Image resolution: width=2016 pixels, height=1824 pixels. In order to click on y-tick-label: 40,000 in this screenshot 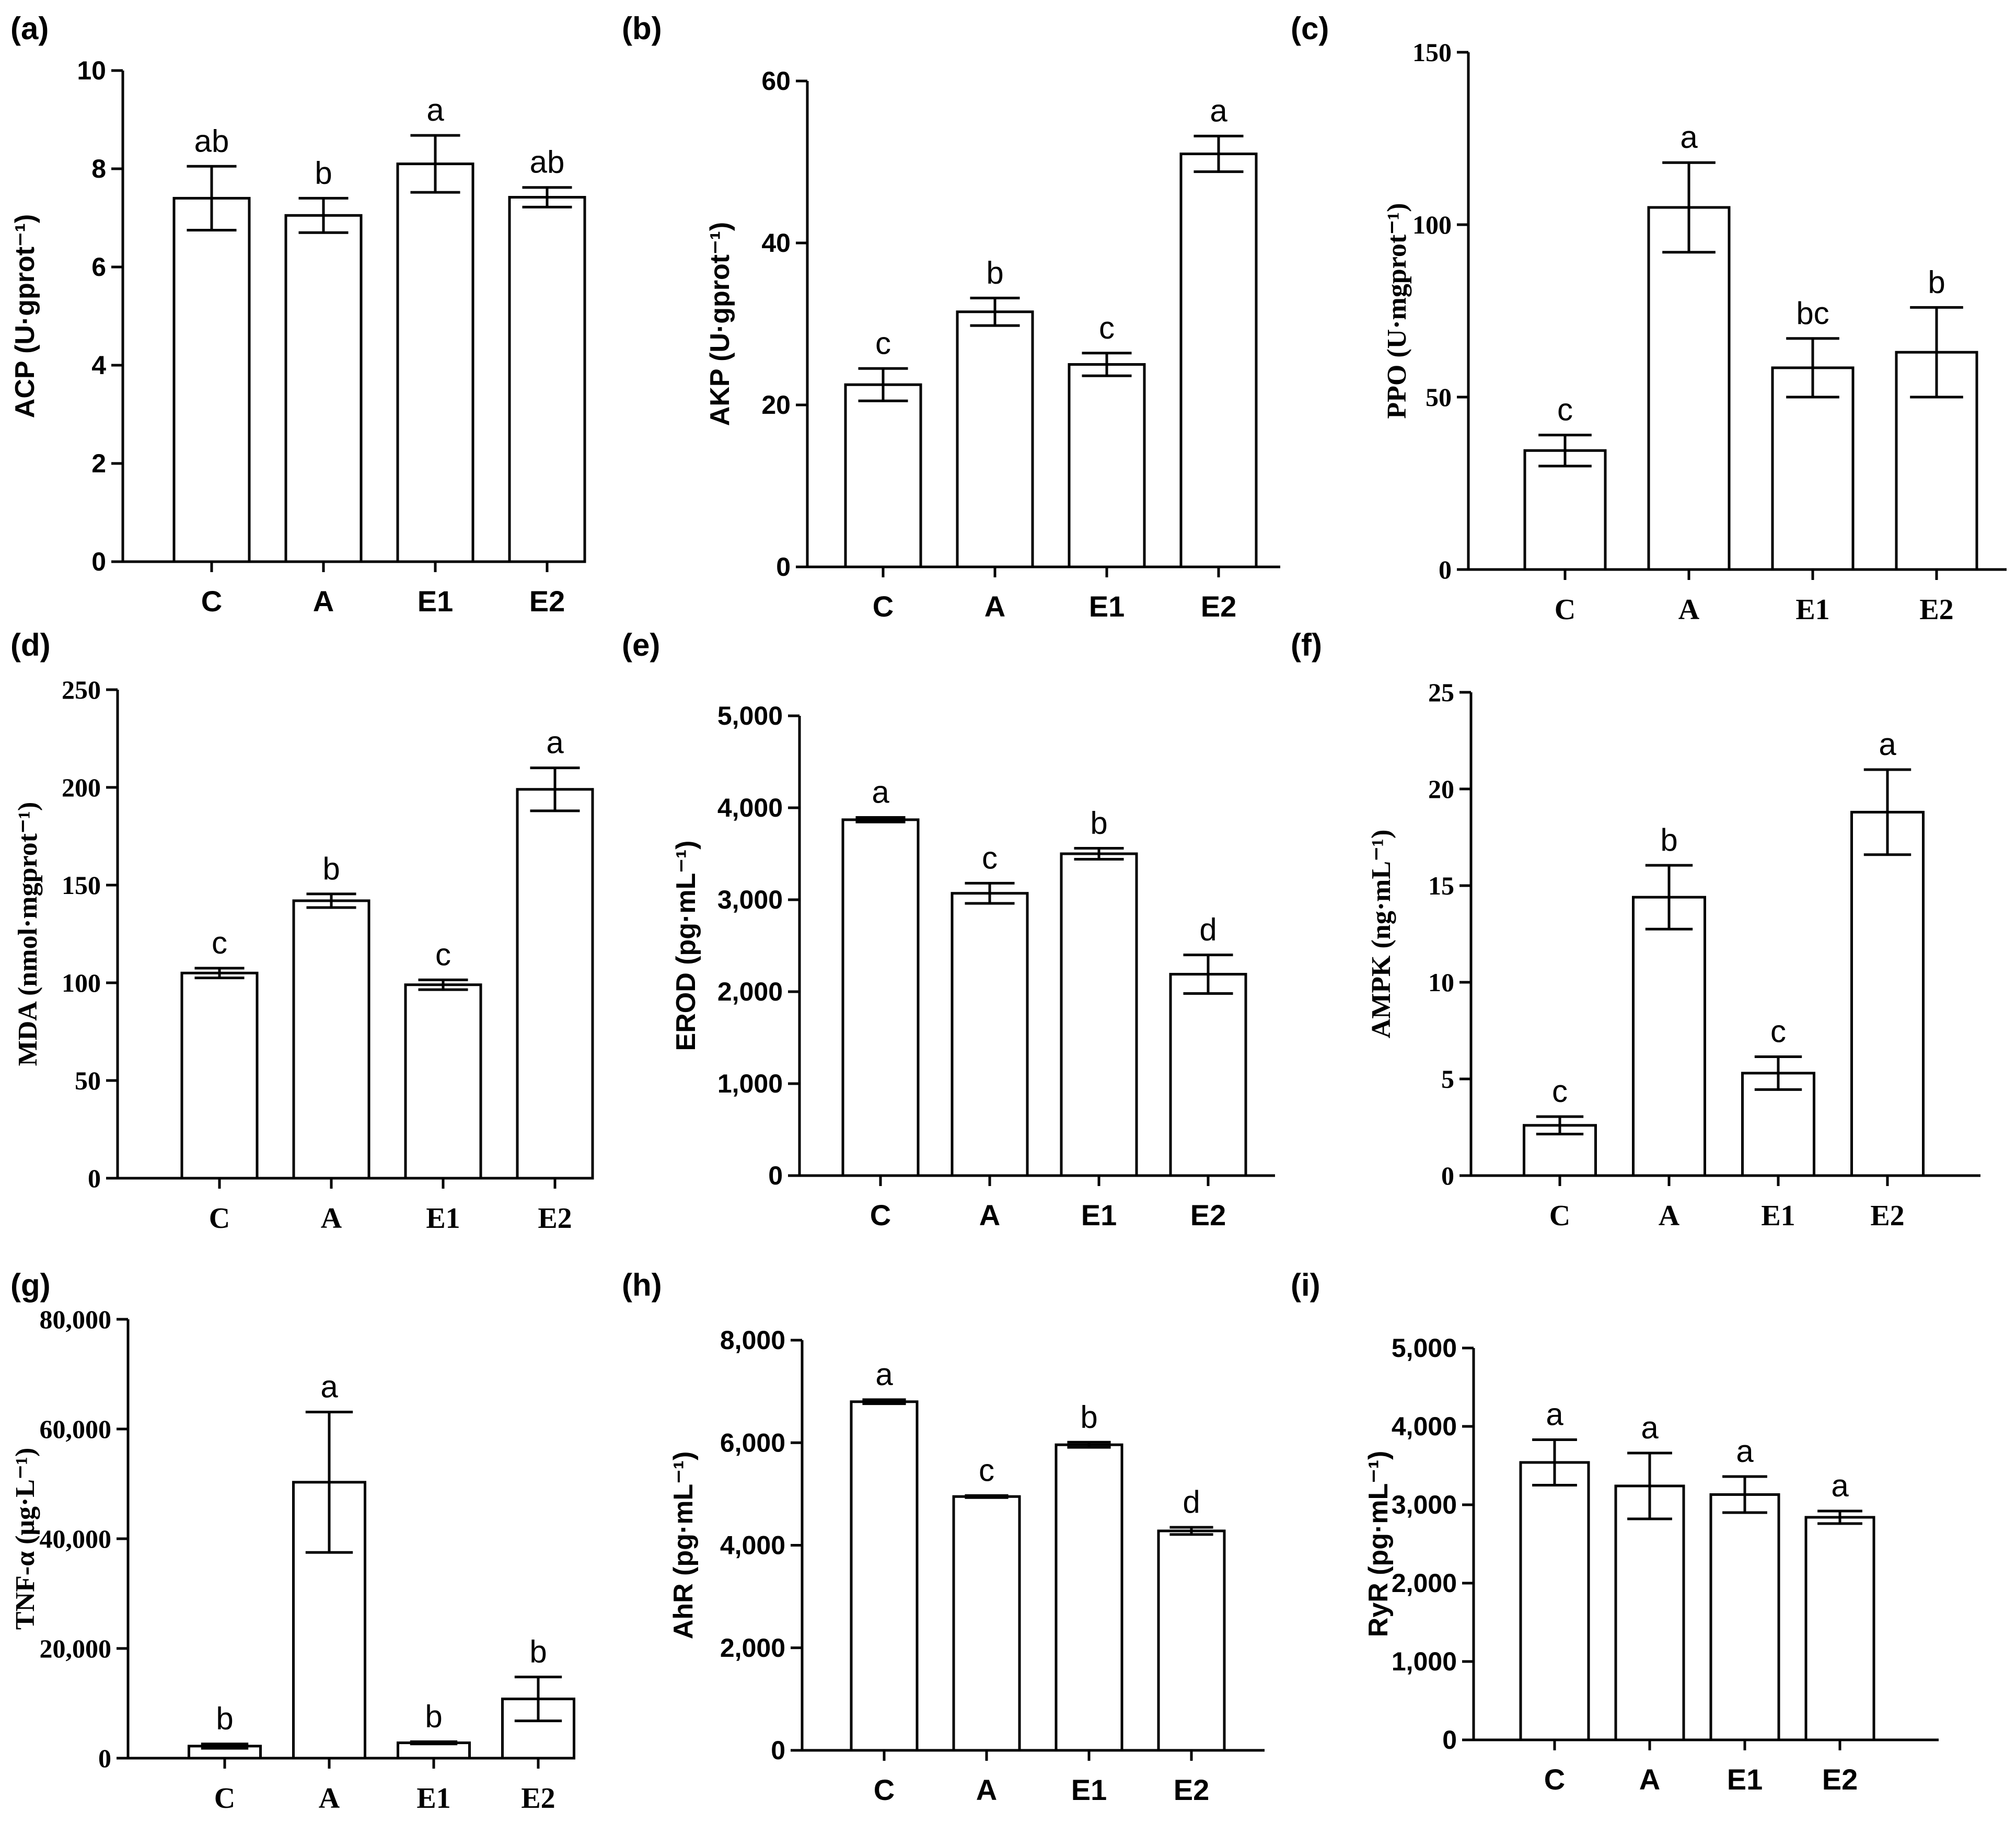, I will do `click(76, 1539)`.